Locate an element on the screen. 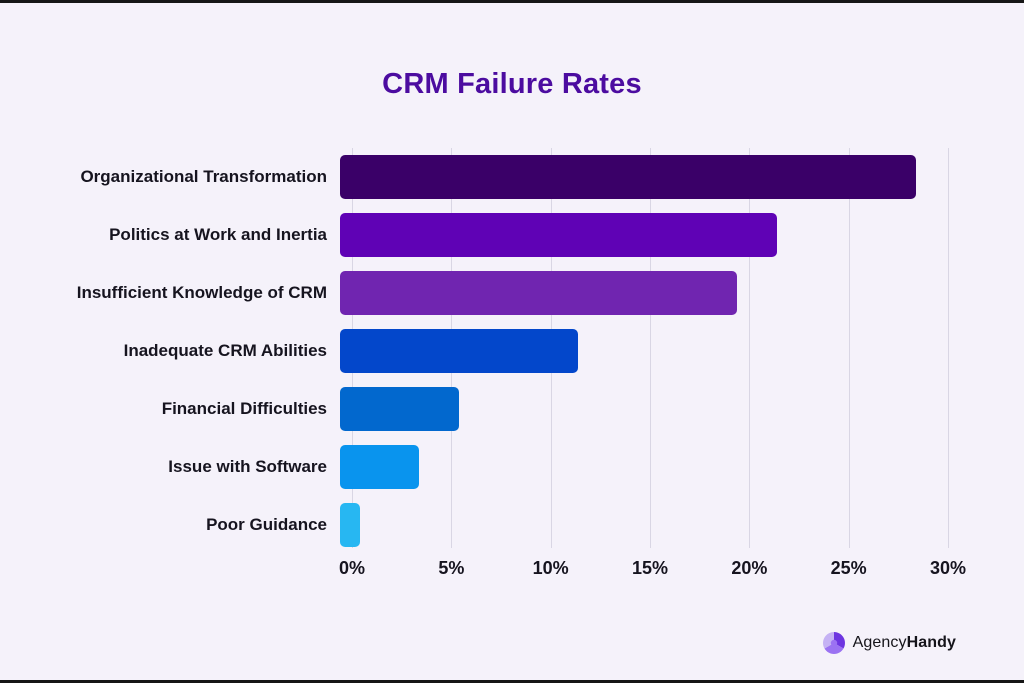 Image resolution: width=1024 pixels, height=683 pixels. chart-title: CRM Failure Rates is located at coordinates (512, 84).